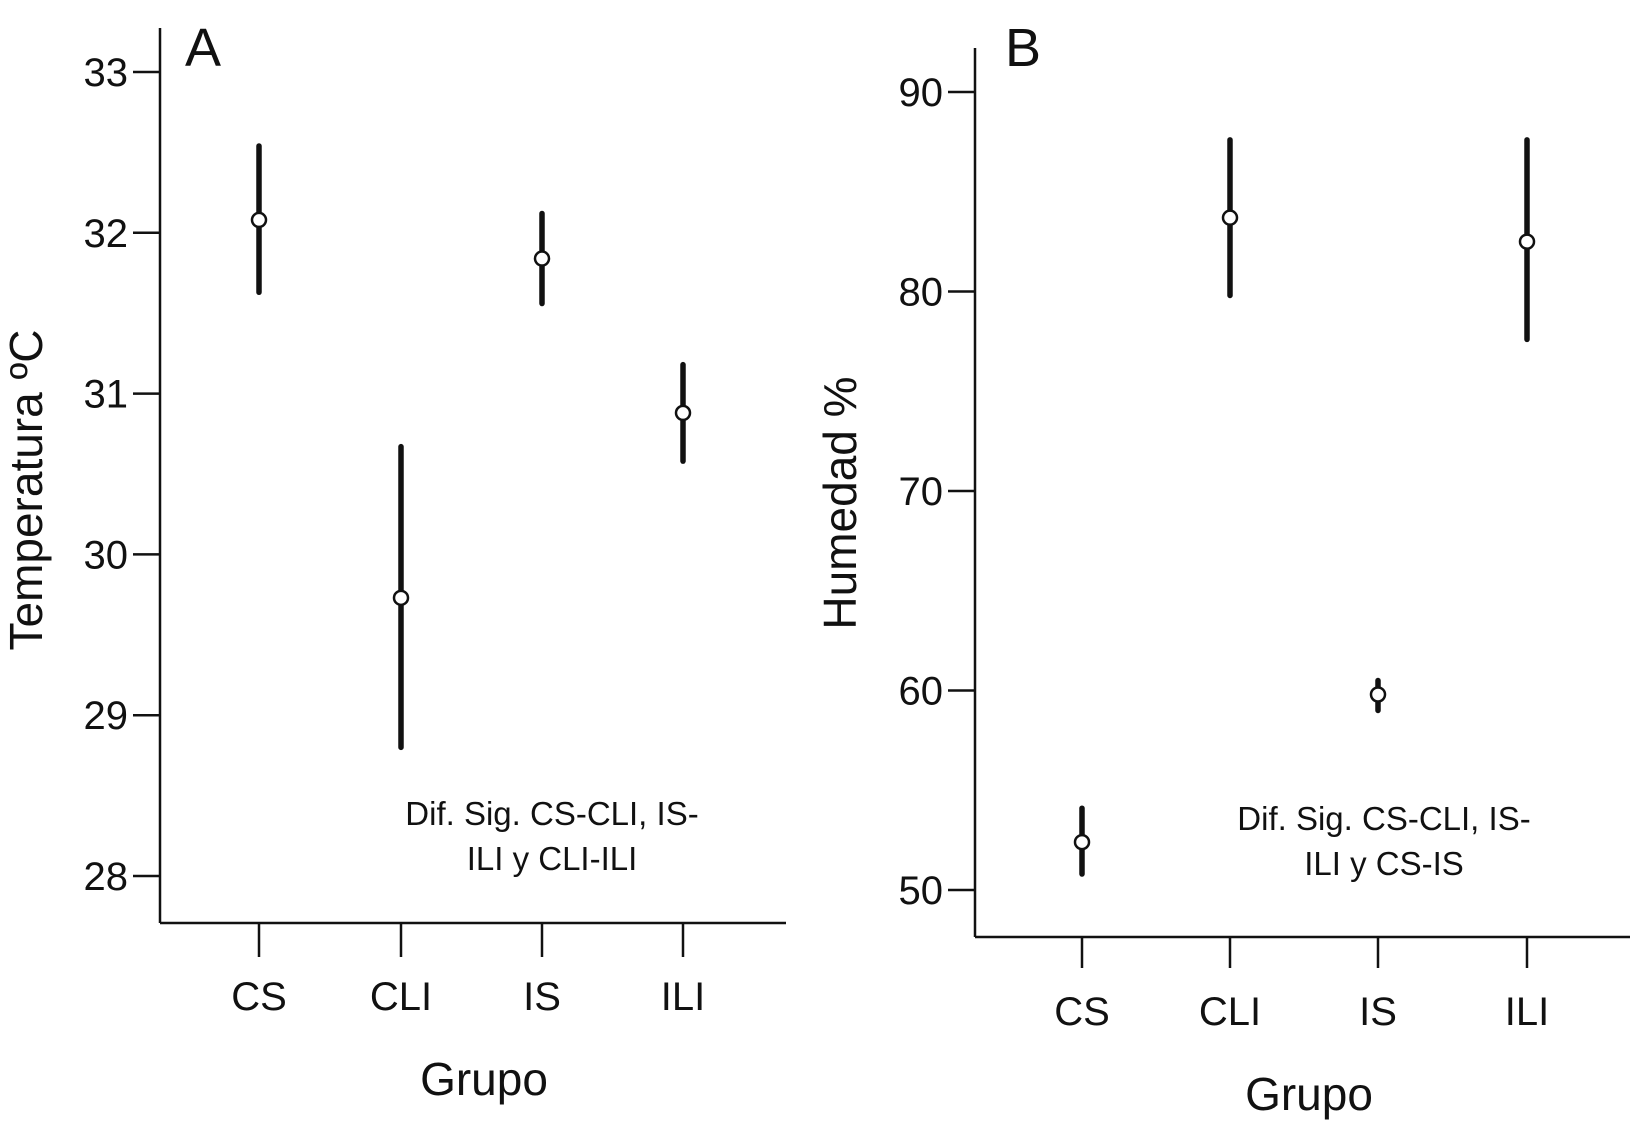  What do you see at coordinates (106, 395) in the screenshot?
I see `y-tick-label: 31` at bounding box center [106, 395].